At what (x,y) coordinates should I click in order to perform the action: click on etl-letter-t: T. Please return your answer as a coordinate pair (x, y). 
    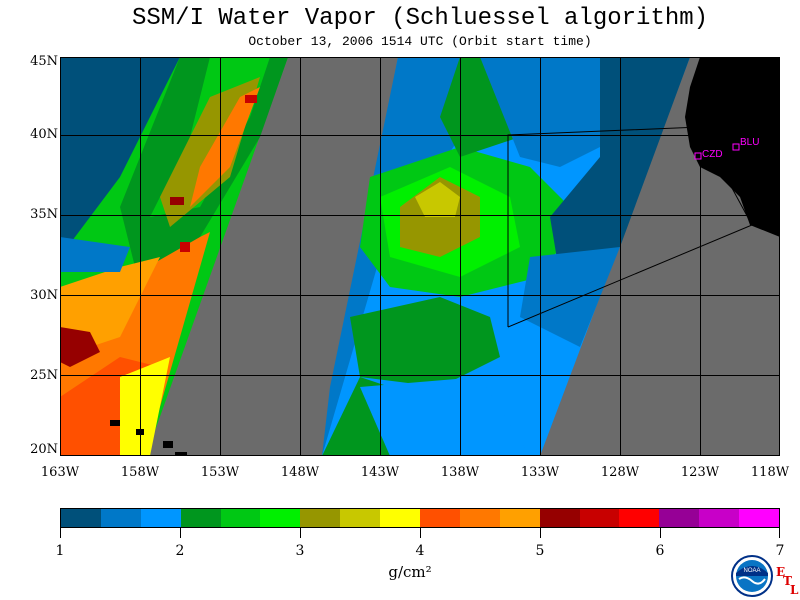
    Looking at the image, I should click on (787, 581).